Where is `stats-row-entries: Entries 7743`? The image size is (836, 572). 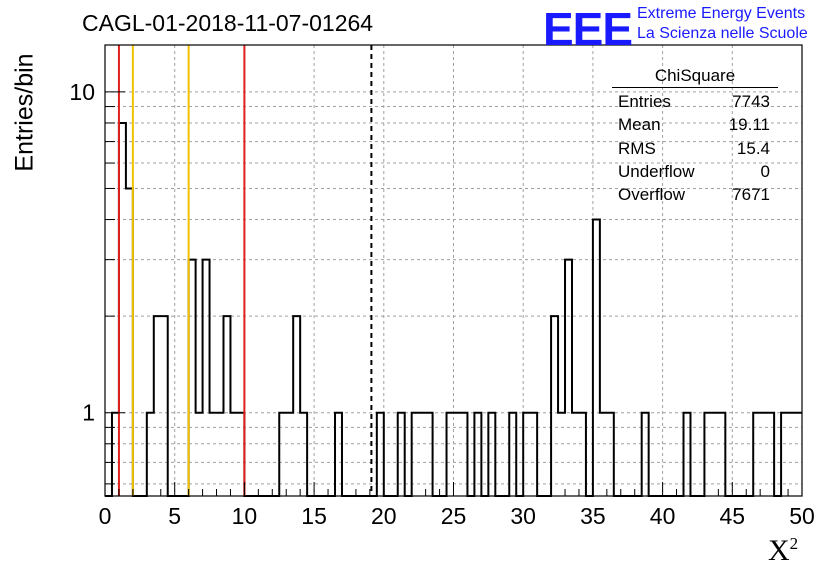
stats-row-entries: Entries 7743 is located at coordinates (695, 101).